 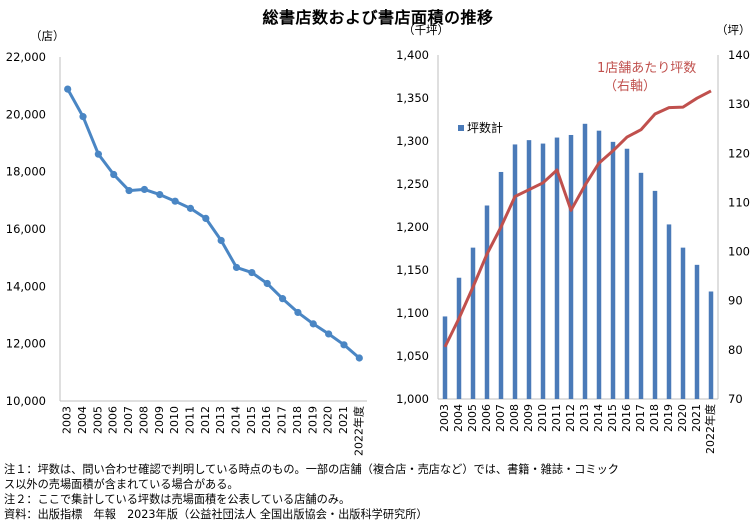 What do you see at coordinates (97, 420) in the screenshot?
I see `left-x-tick-label: 2005` at bounding box center [97, 420].